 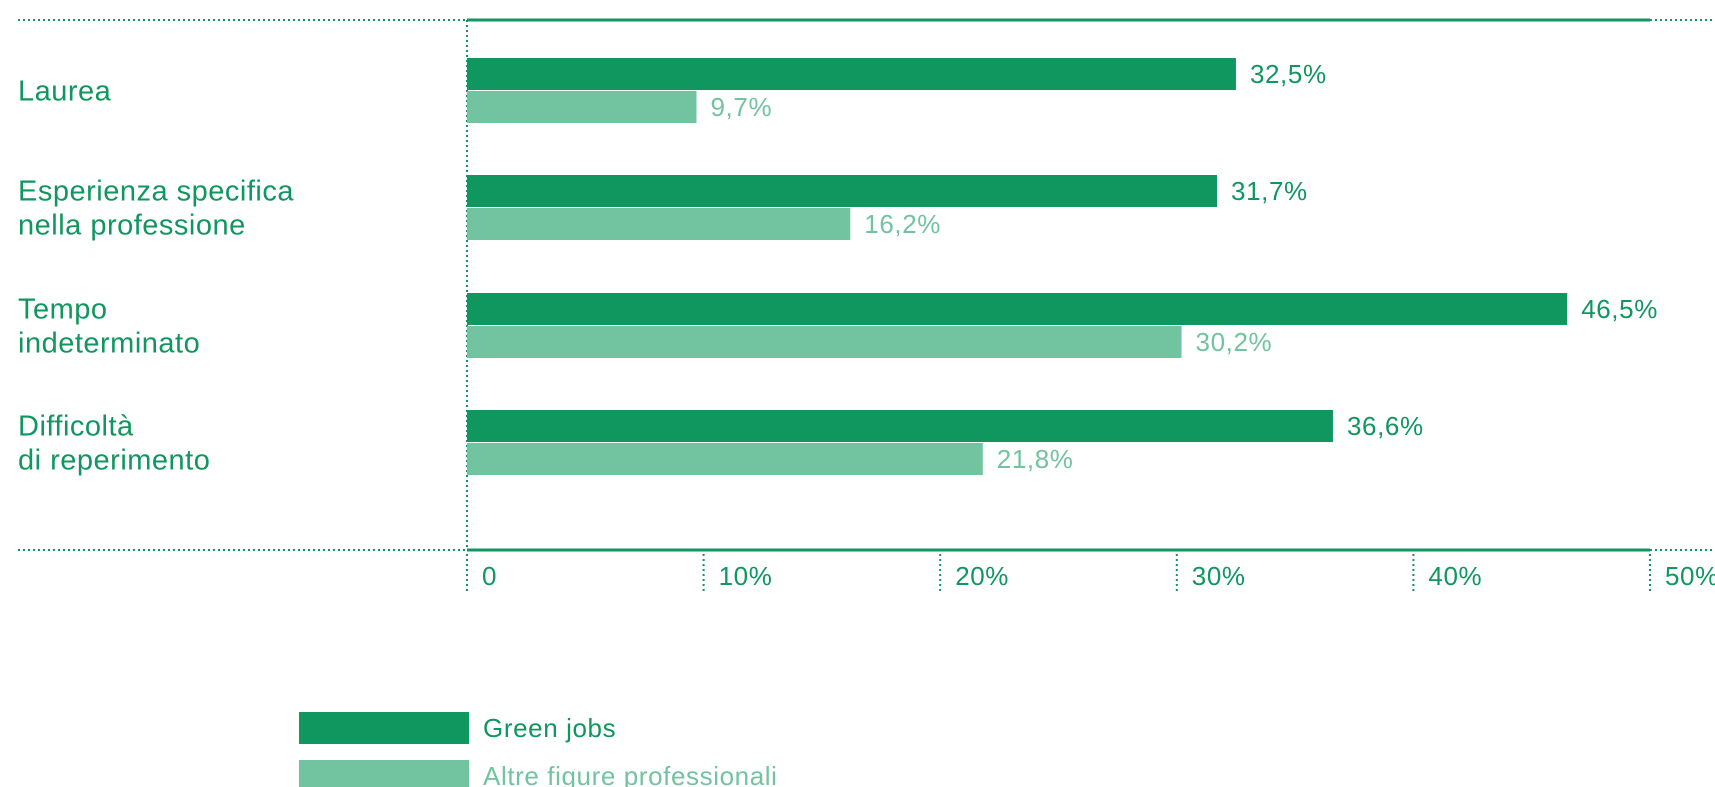 What do you see at coordinates (1455, 576) in the screenshot?
I see `tick-label: 40%` at bounding box center [1455, 576].